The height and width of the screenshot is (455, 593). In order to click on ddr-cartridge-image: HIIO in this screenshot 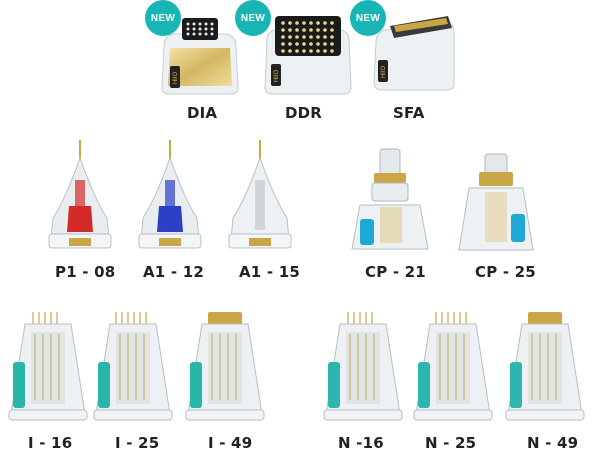, I will do `click(308, 55)`.